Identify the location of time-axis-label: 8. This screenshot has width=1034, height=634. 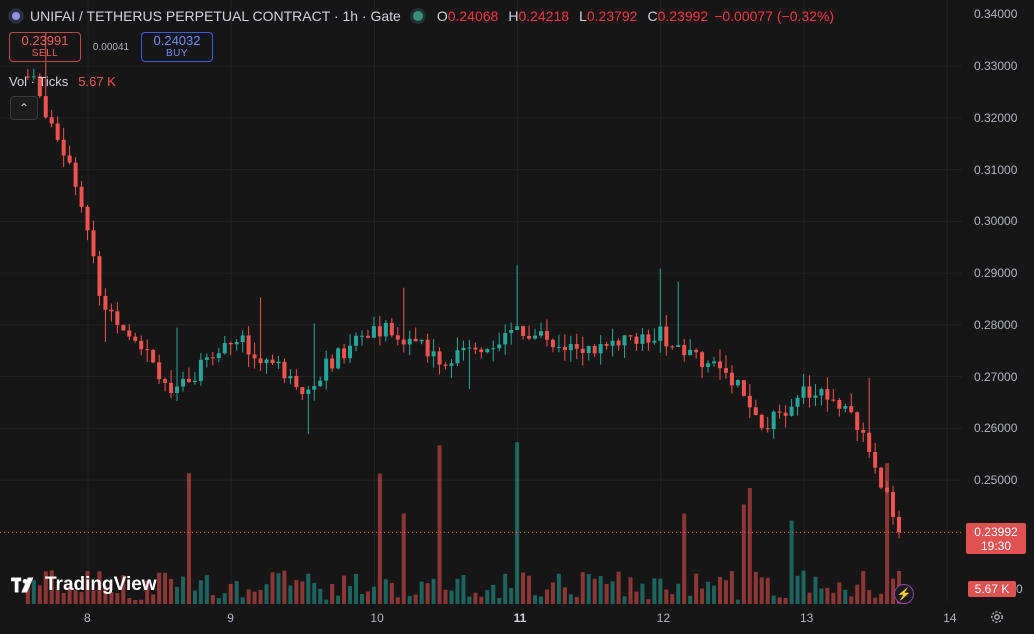
(87, 618).